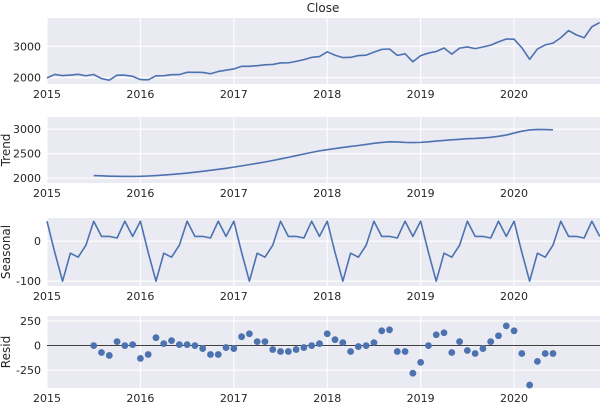 The image size is (600, 403). What do you see at coordinates (234, 296) in the screenshot?
I see `seasonal-xtick-label: 2017` at bounding box center [234, 296].